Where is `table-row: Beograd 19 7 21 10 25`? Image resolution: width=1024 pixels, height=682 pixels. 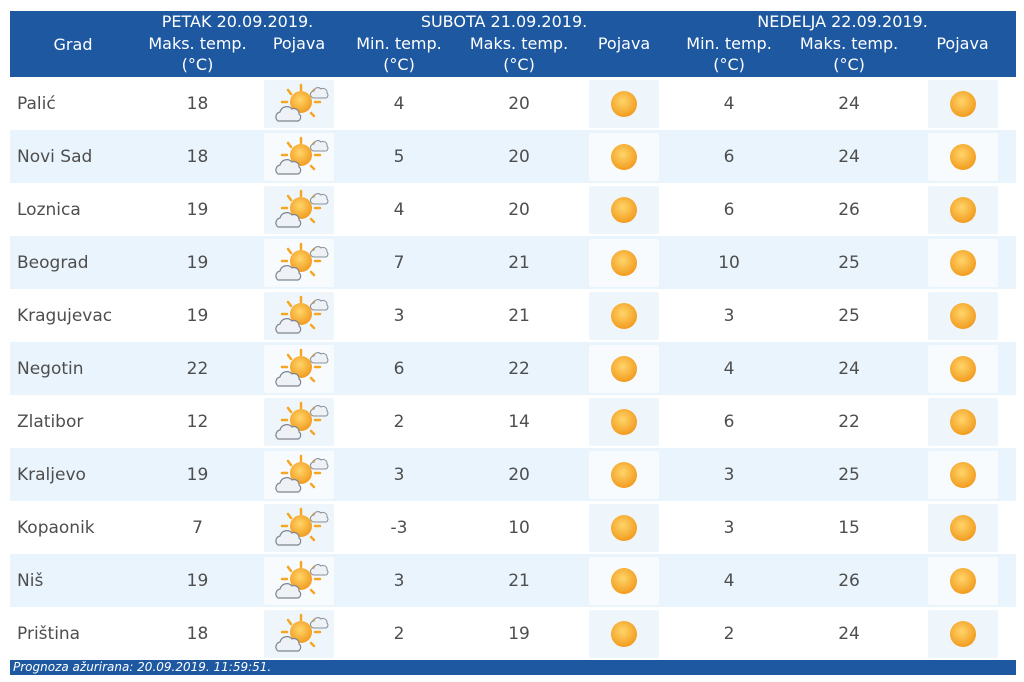 table-row: Beograd 19 7 21 10 25 is located at coordinates (513, 262).